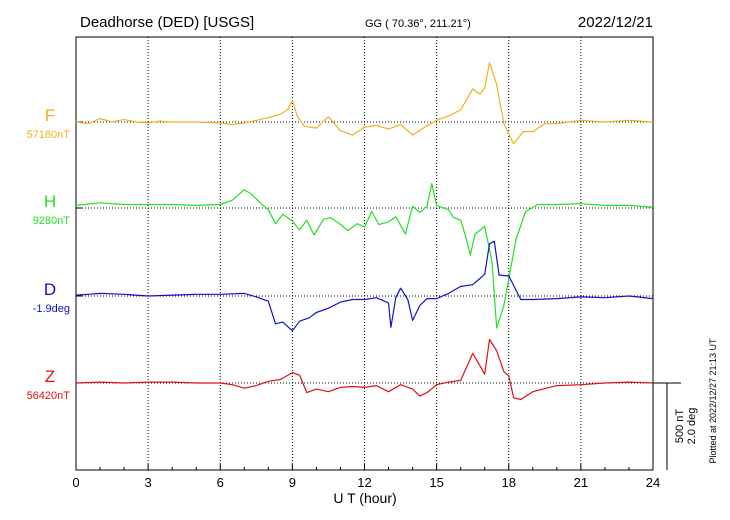 The width and height of the screenshot is (730, 520). I want to click on series-name-F: F, so click(50, 115).